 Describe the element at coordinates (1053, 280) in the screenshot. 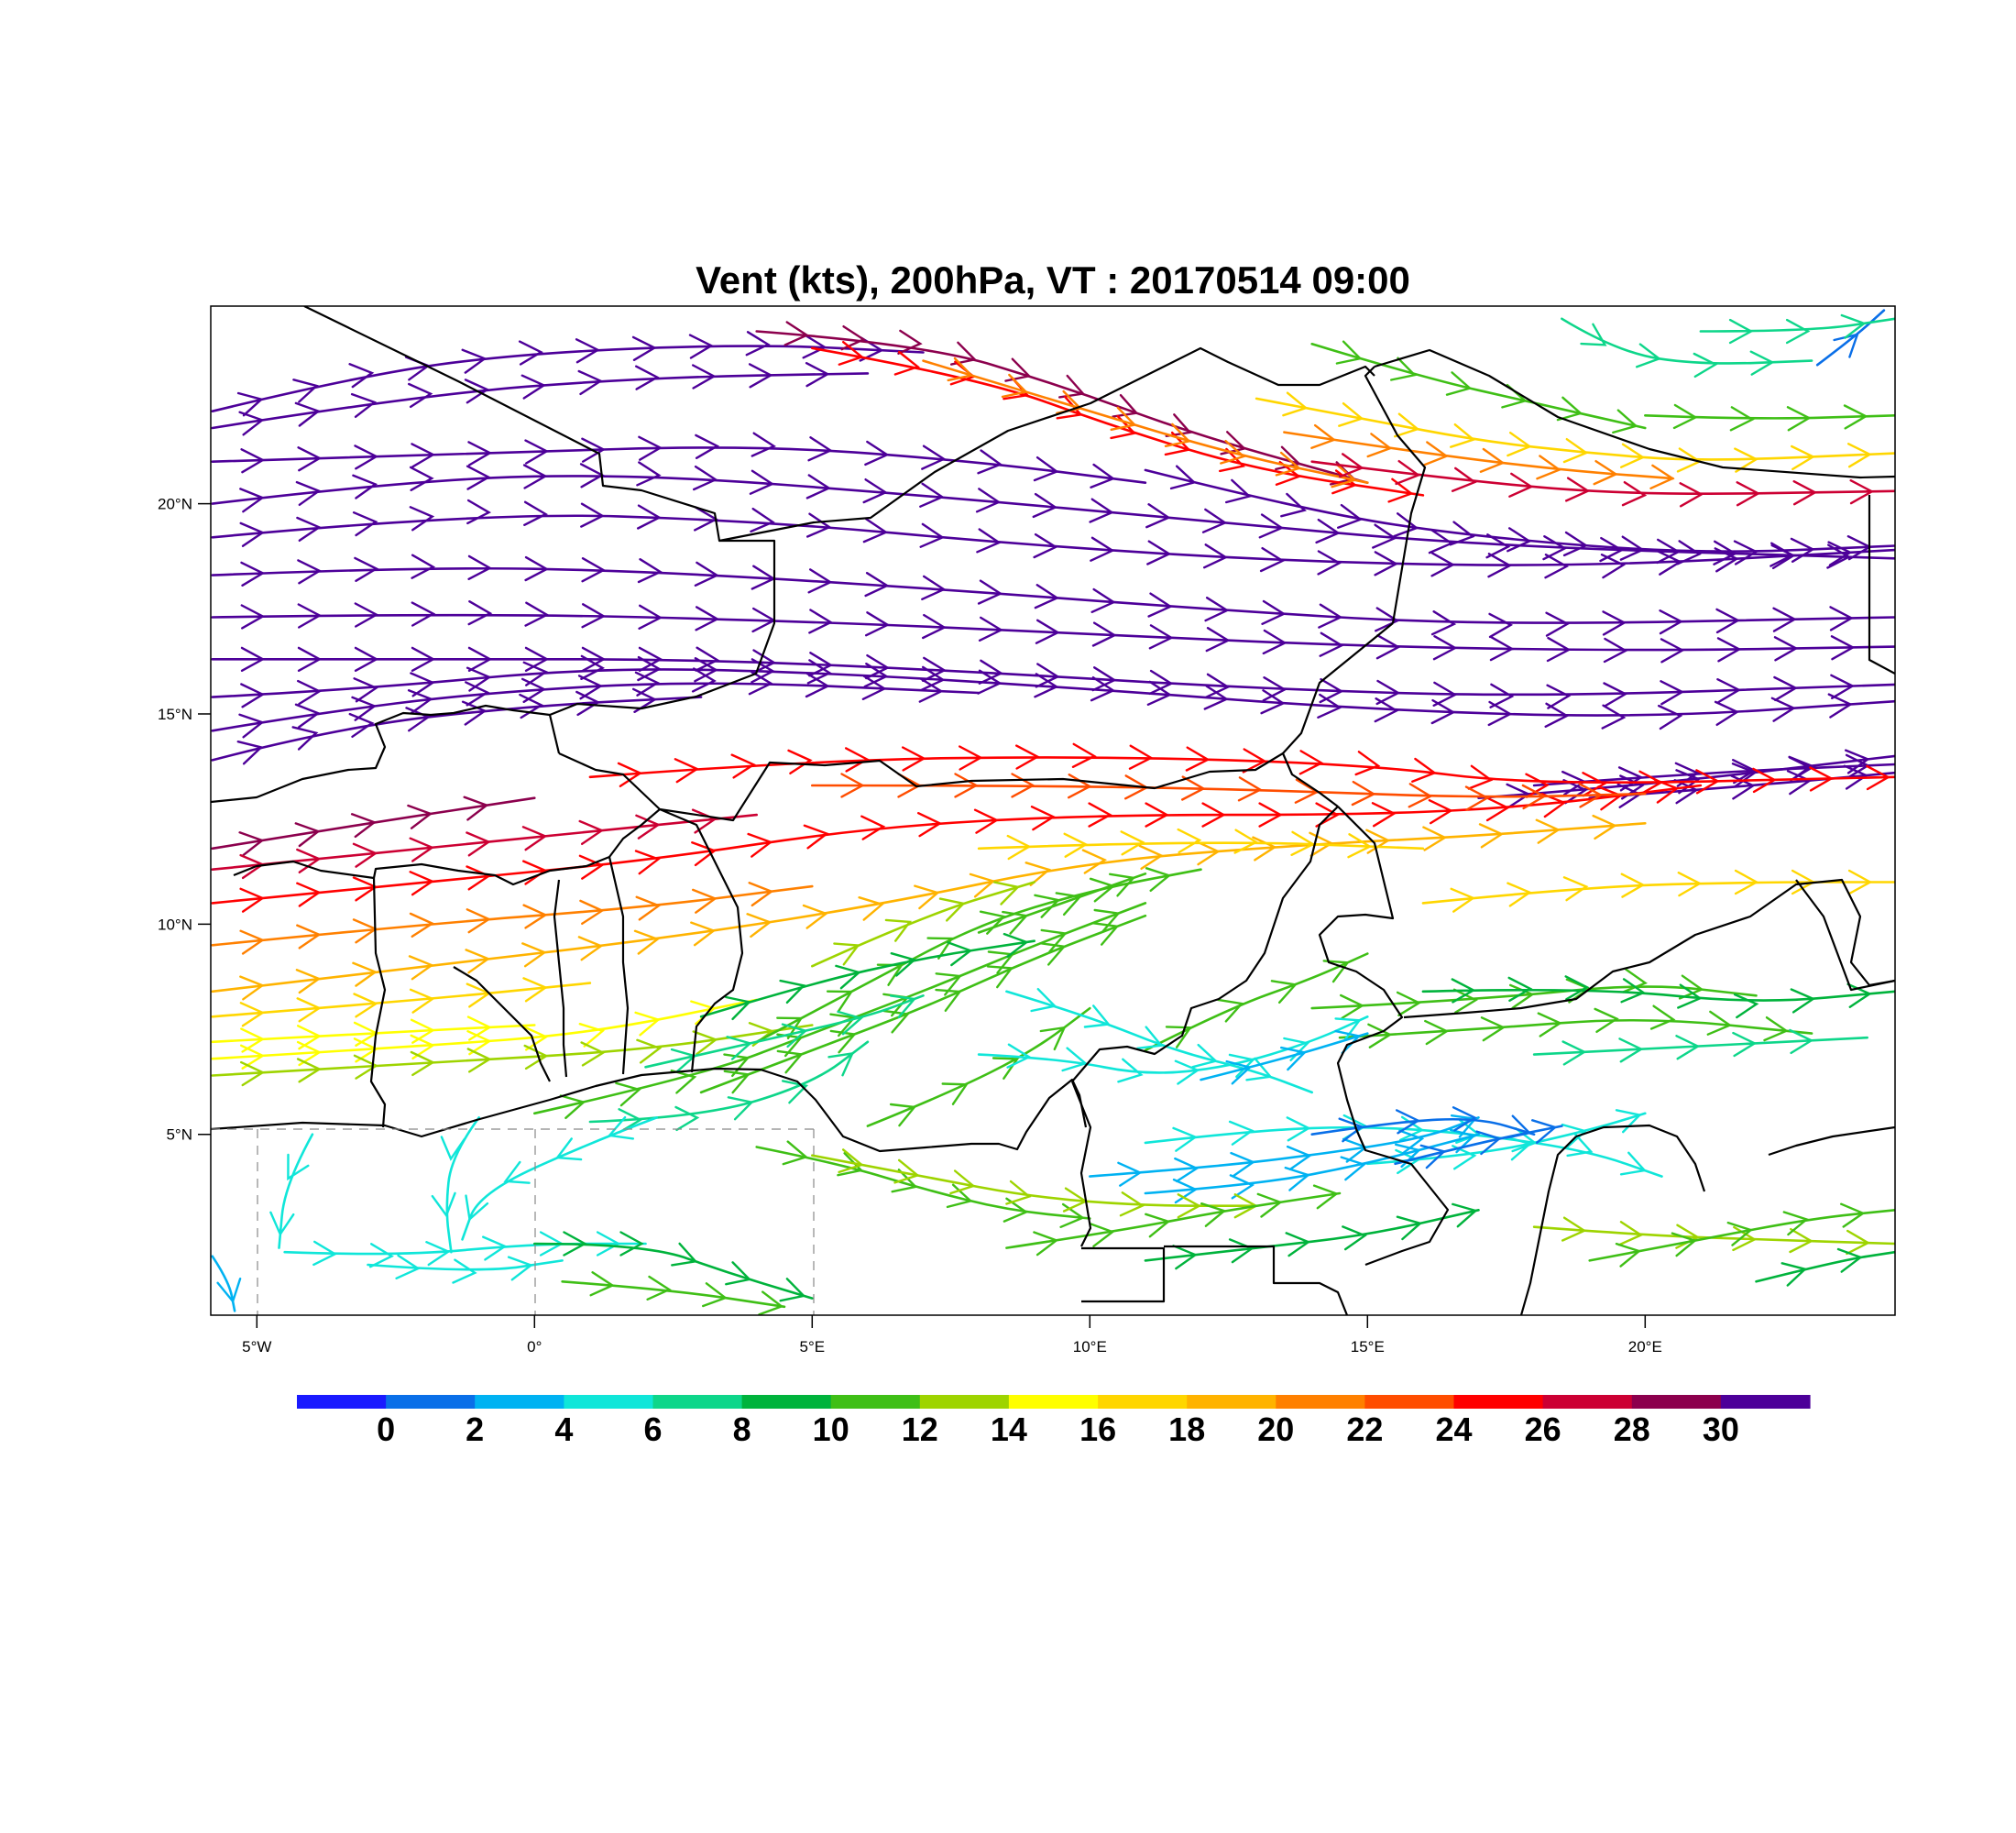

I see `chart-title: Vent (kts), 200hPa, VT : 20170514 09:00` at that location.